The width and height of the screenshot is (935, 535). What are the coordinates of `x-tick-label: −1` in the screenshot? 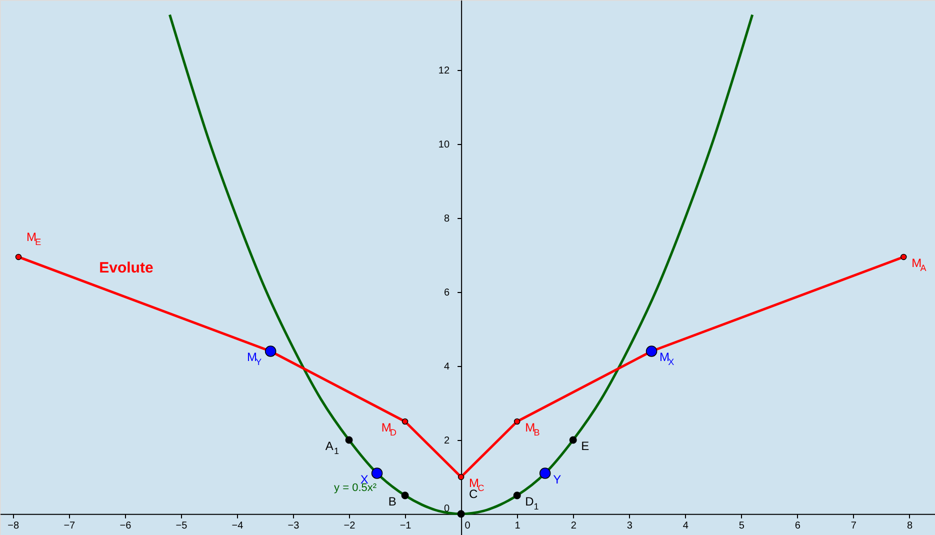 It's located at (406, 526).